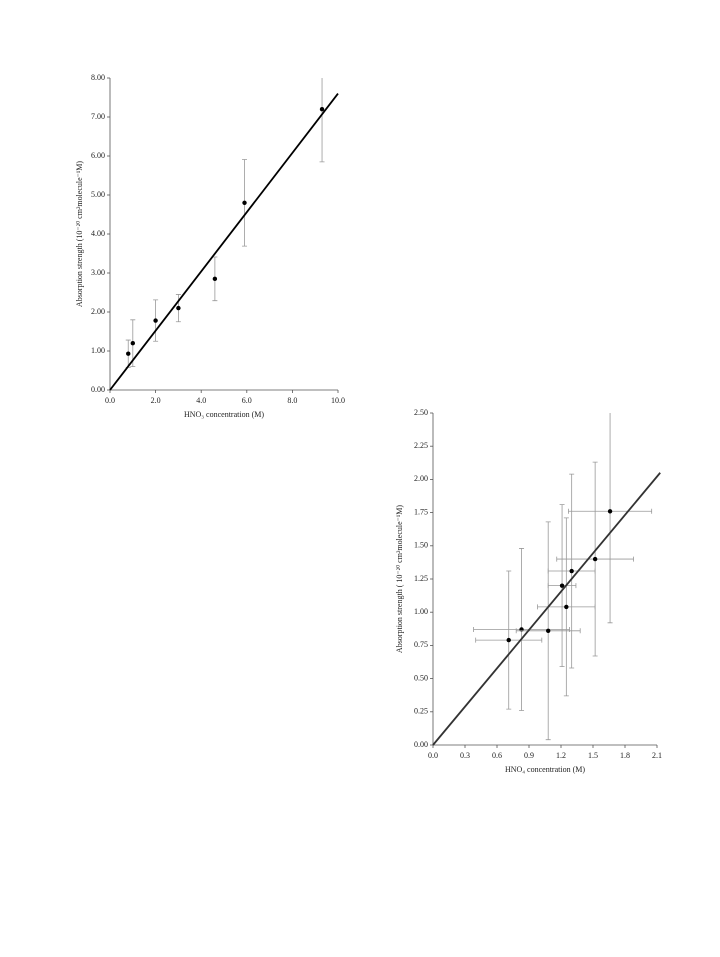 The image size is (720, 957). What do you see at coordinates (421, 578) in the screenshot?
I see `y-tick-label: 1.25` at bounding box center [421, 578].